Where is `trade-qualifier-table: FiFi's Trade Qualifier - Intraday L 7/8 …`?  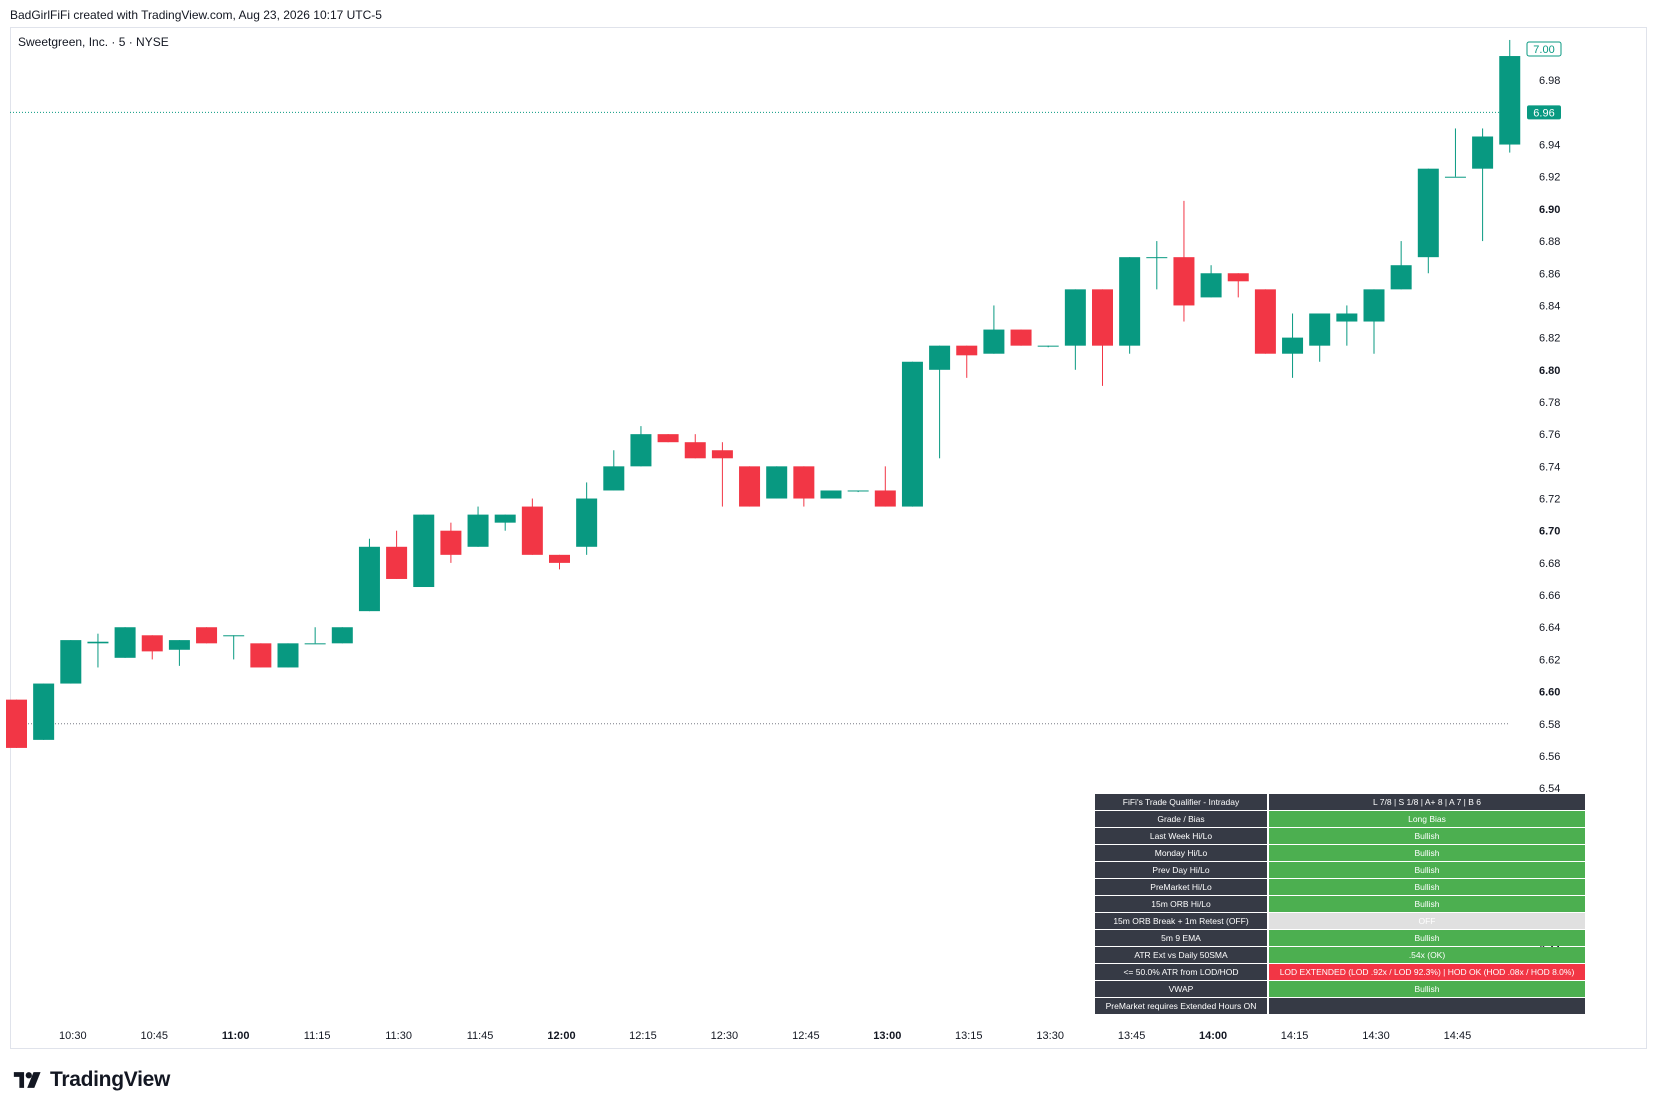
trade-qualifier-table: FiFi's Trade Qualifier - Intraday L 7/8 … is located at coordinates (1340, 904).